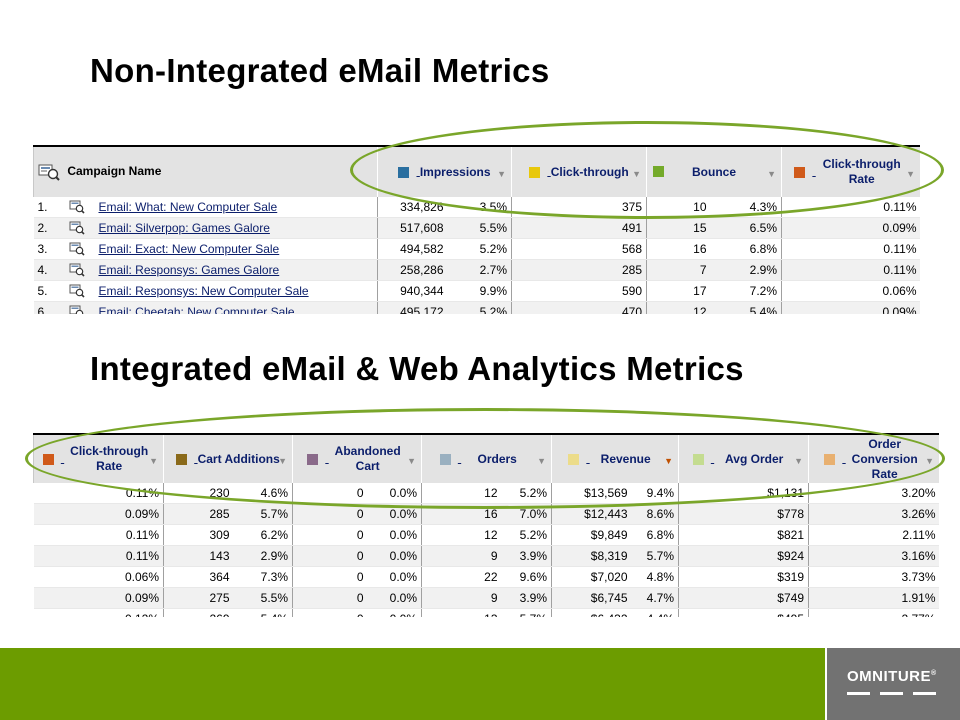 This screenshot has width=960, height=720. I want to click on bounce-value: 17, so click(678, 291).